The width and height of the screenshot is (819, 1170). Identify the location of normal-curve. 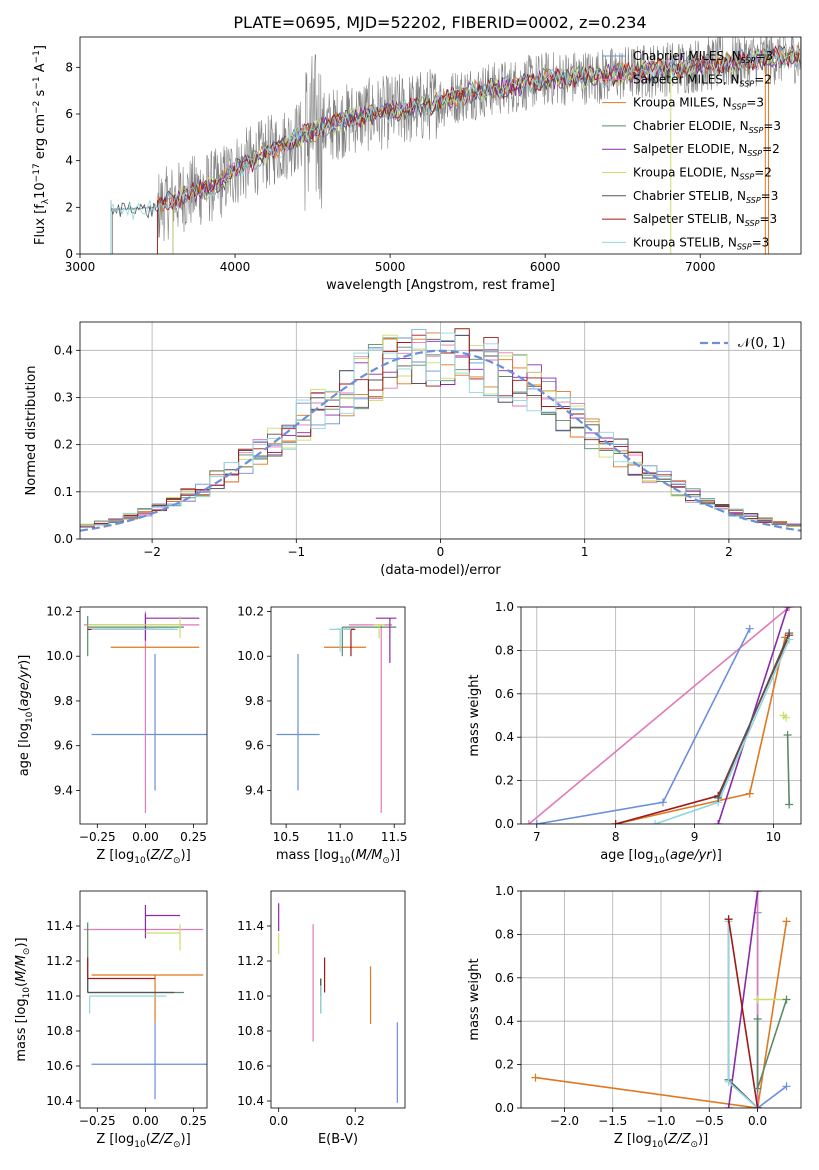
(440, 440).